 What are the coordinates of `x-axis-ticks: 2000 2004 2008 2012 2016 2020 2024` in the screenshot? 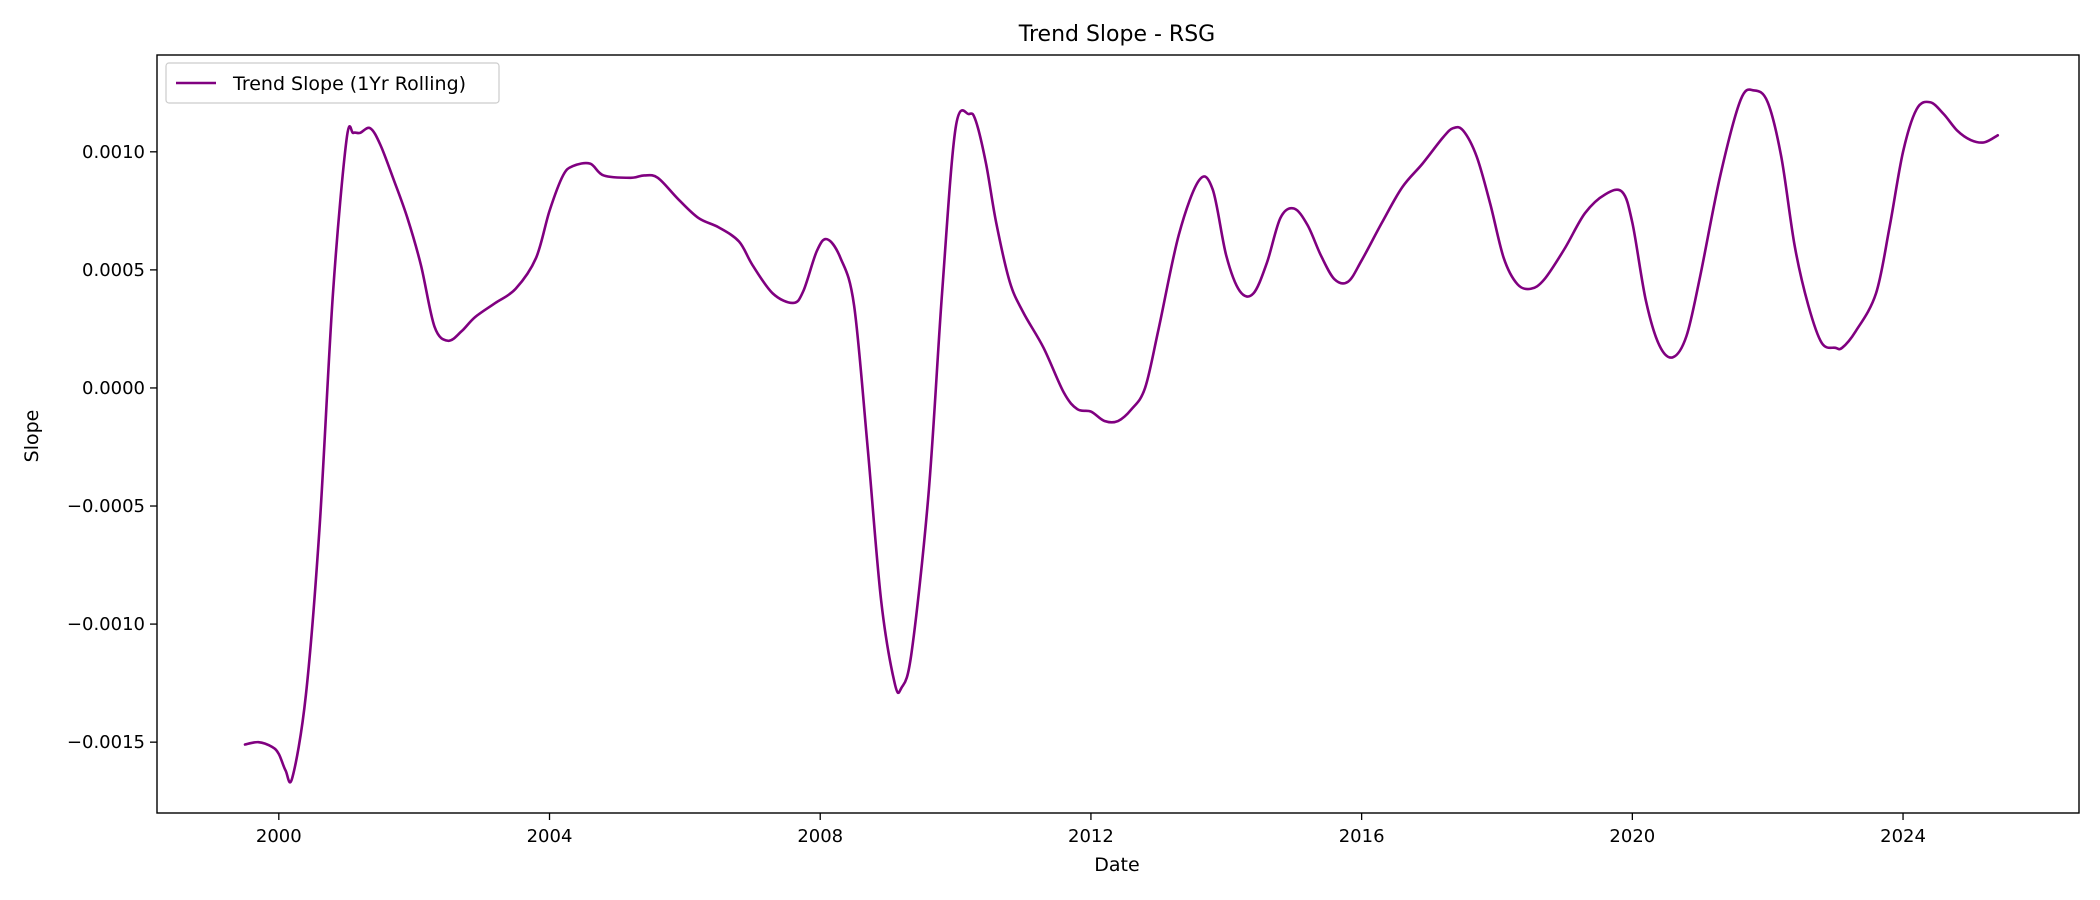 It's located at (1091, 830).